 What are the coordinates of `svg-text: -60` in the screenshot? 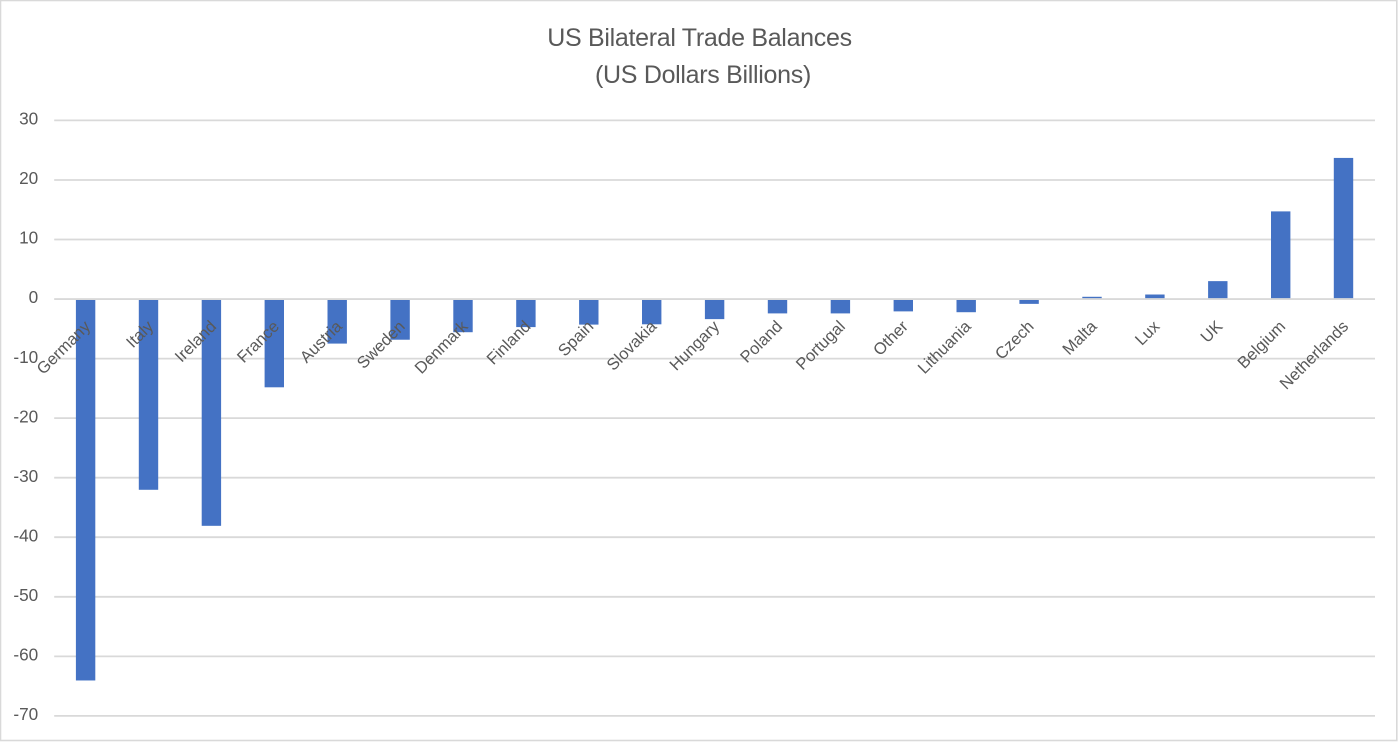 It's located at (25, 655).